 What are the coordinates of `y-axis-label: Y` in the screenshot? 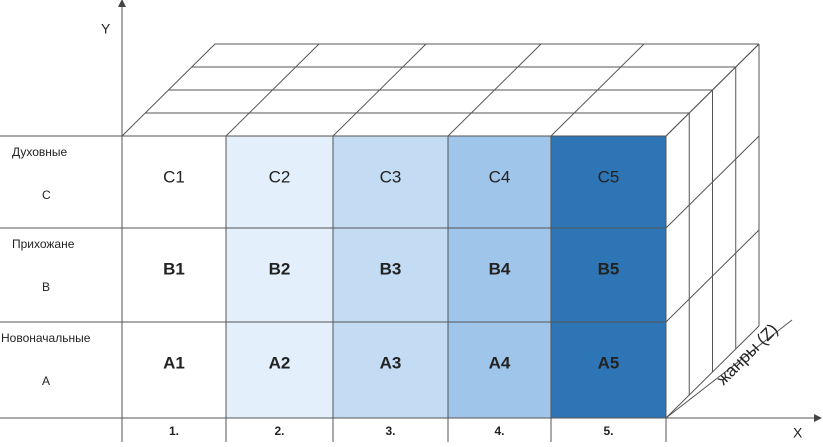 It's located at (106, 29).